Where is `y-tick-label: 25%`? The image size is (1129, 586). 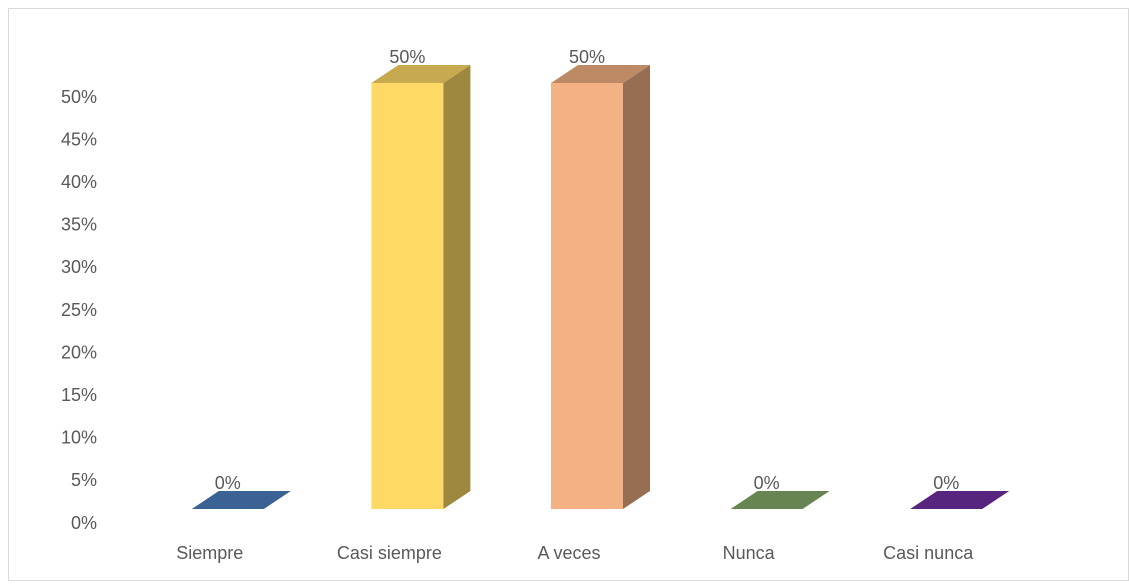 y-tick-label: 25% is located at coordinates (79, 310).